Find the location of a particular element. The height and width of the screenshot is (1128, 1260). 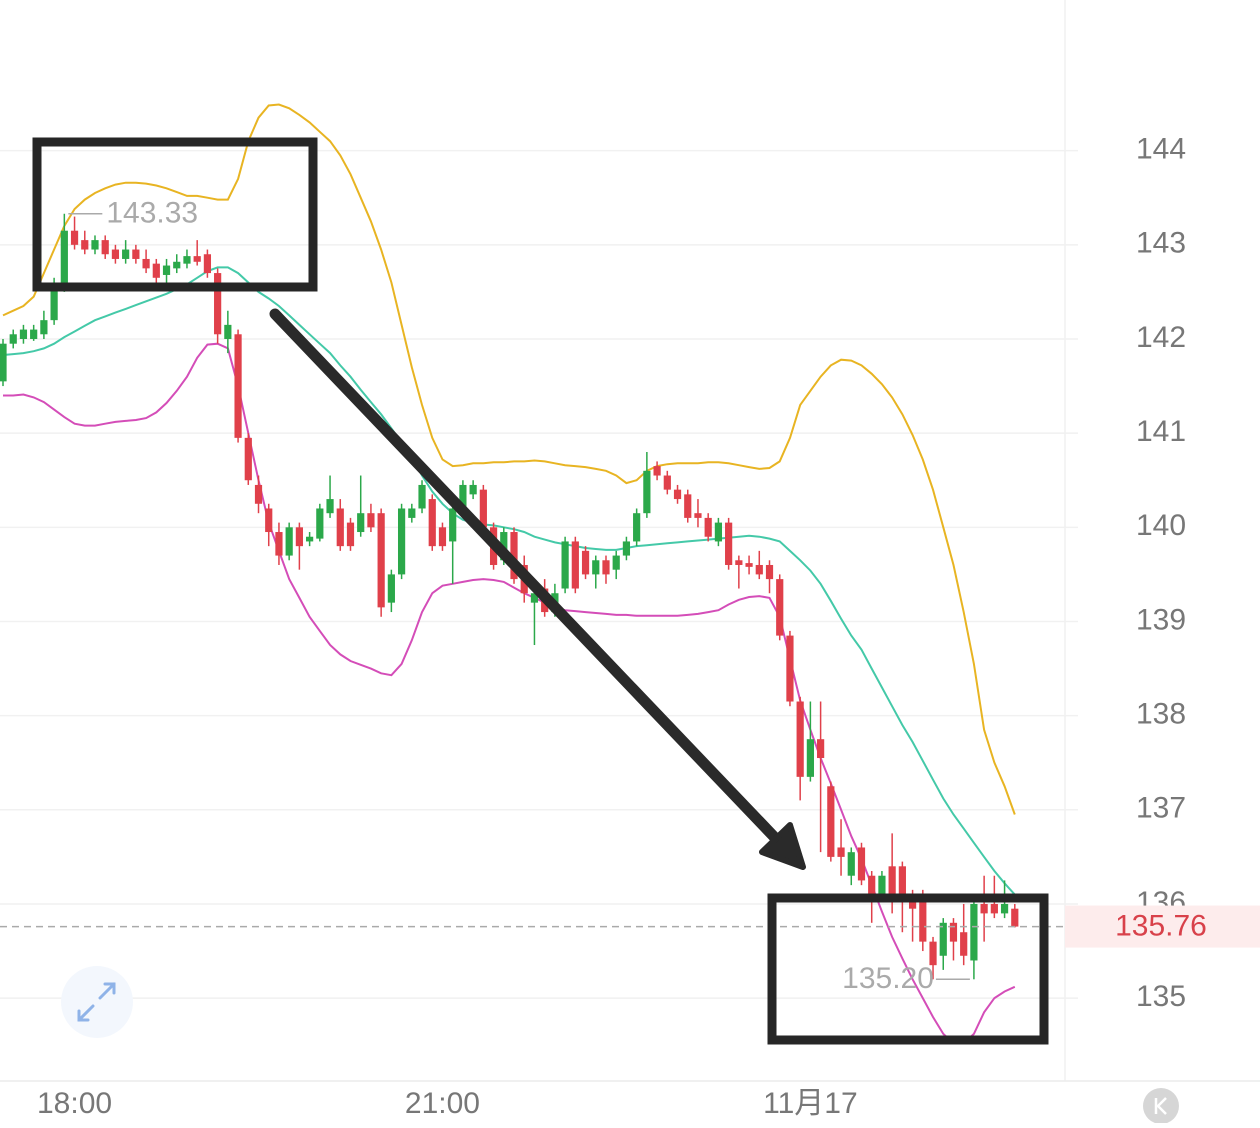

k-bg is located at coordinates (1161, 1106).